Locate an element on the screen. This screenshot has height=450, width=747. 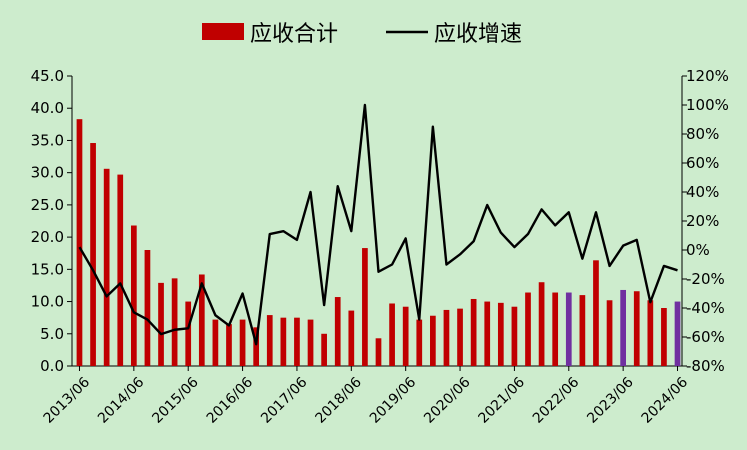
left-tick-label: 45.0 is located at coordinates (47, 76).